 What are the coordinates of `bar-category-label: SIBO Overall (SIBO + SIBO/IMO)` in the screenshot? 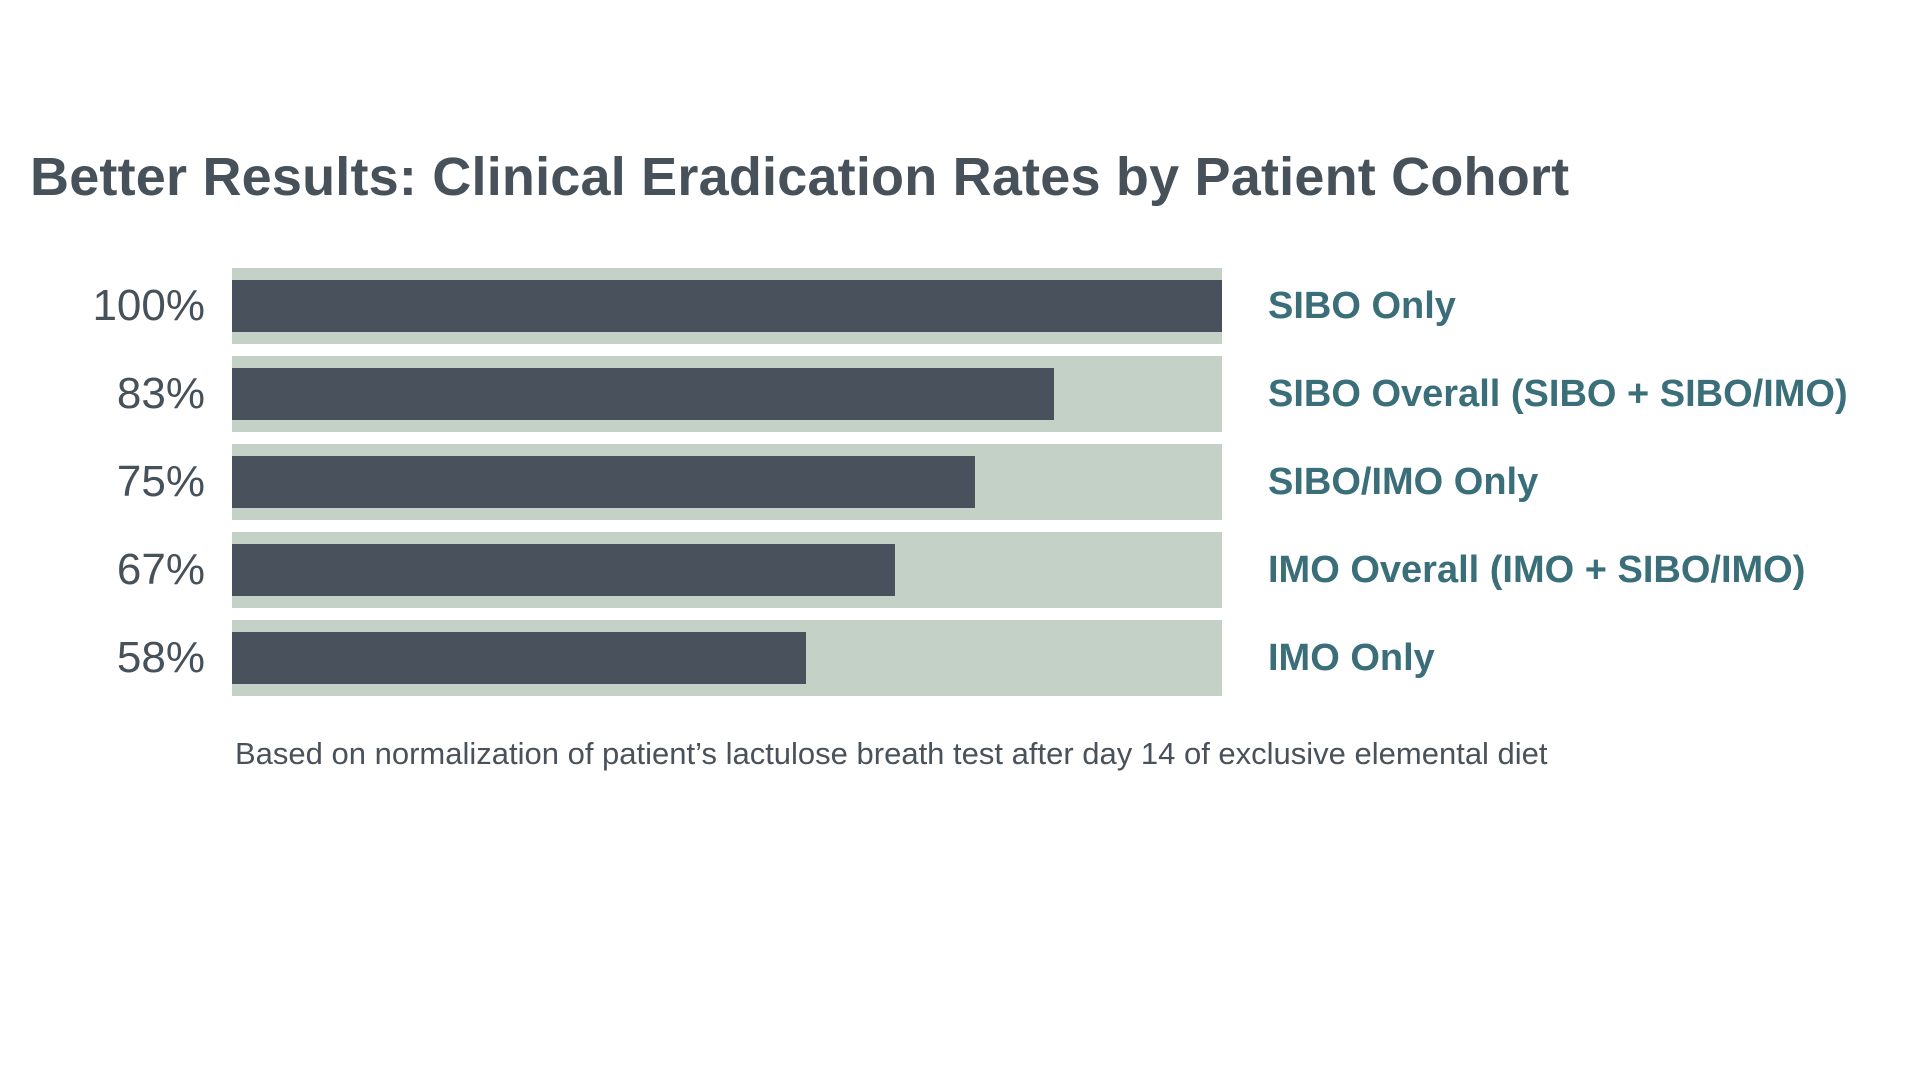 It's located at (1558, 393).